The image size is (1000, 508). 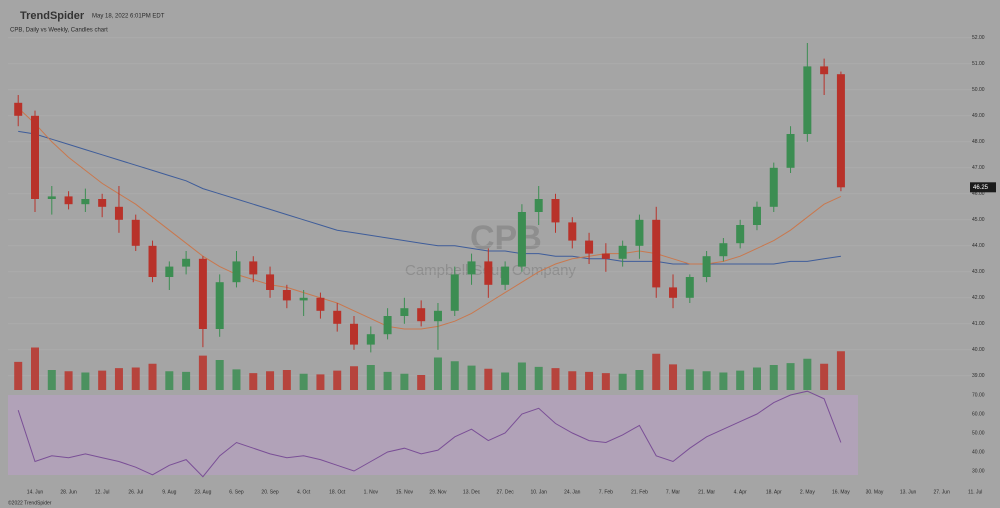 What do you see at coordinates (978, 38) in the screenshot?
I see `y-tick-label: 52.00` at bounding box center [978, 38].